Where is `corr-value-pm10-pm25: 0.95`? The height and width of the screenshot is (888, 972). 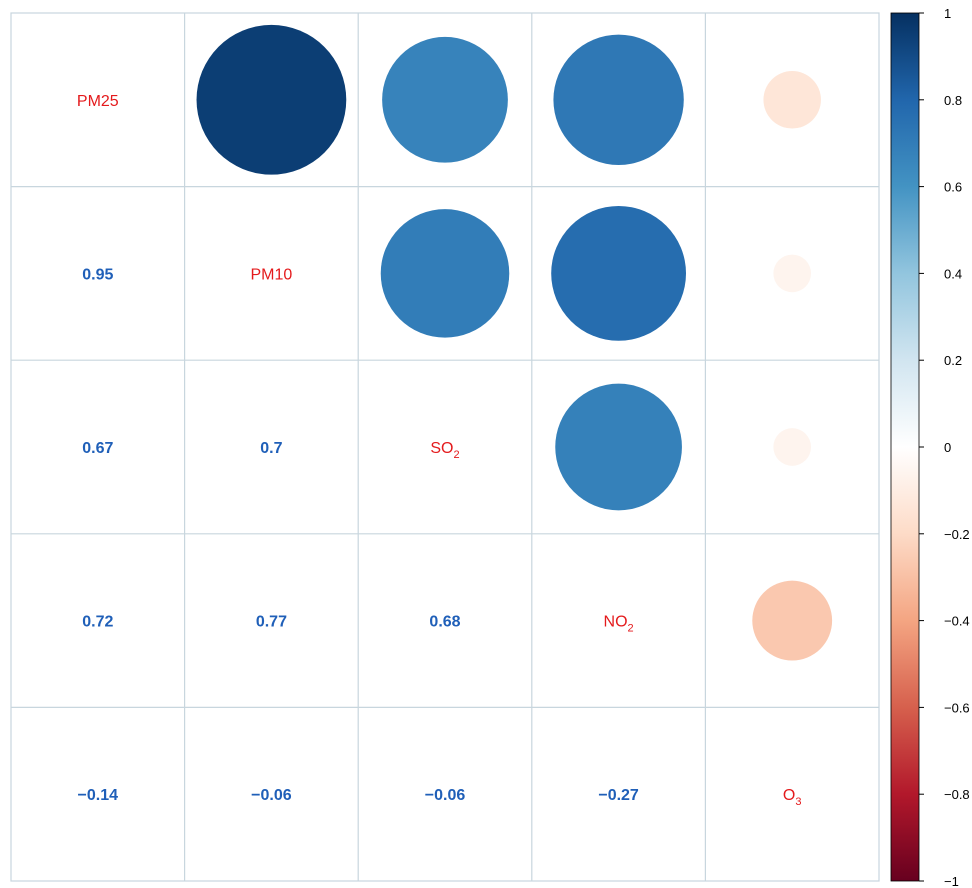 corr-value-pm10-pm25: 0.95 is located at coordinates (97, 274).